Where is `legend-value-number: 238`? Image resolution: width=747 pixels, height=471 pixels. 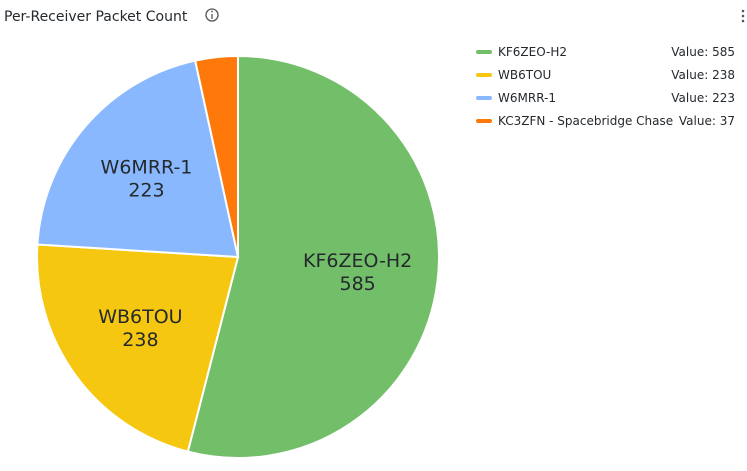 legend-value-number: 238 is located at coordinates (723, 75).